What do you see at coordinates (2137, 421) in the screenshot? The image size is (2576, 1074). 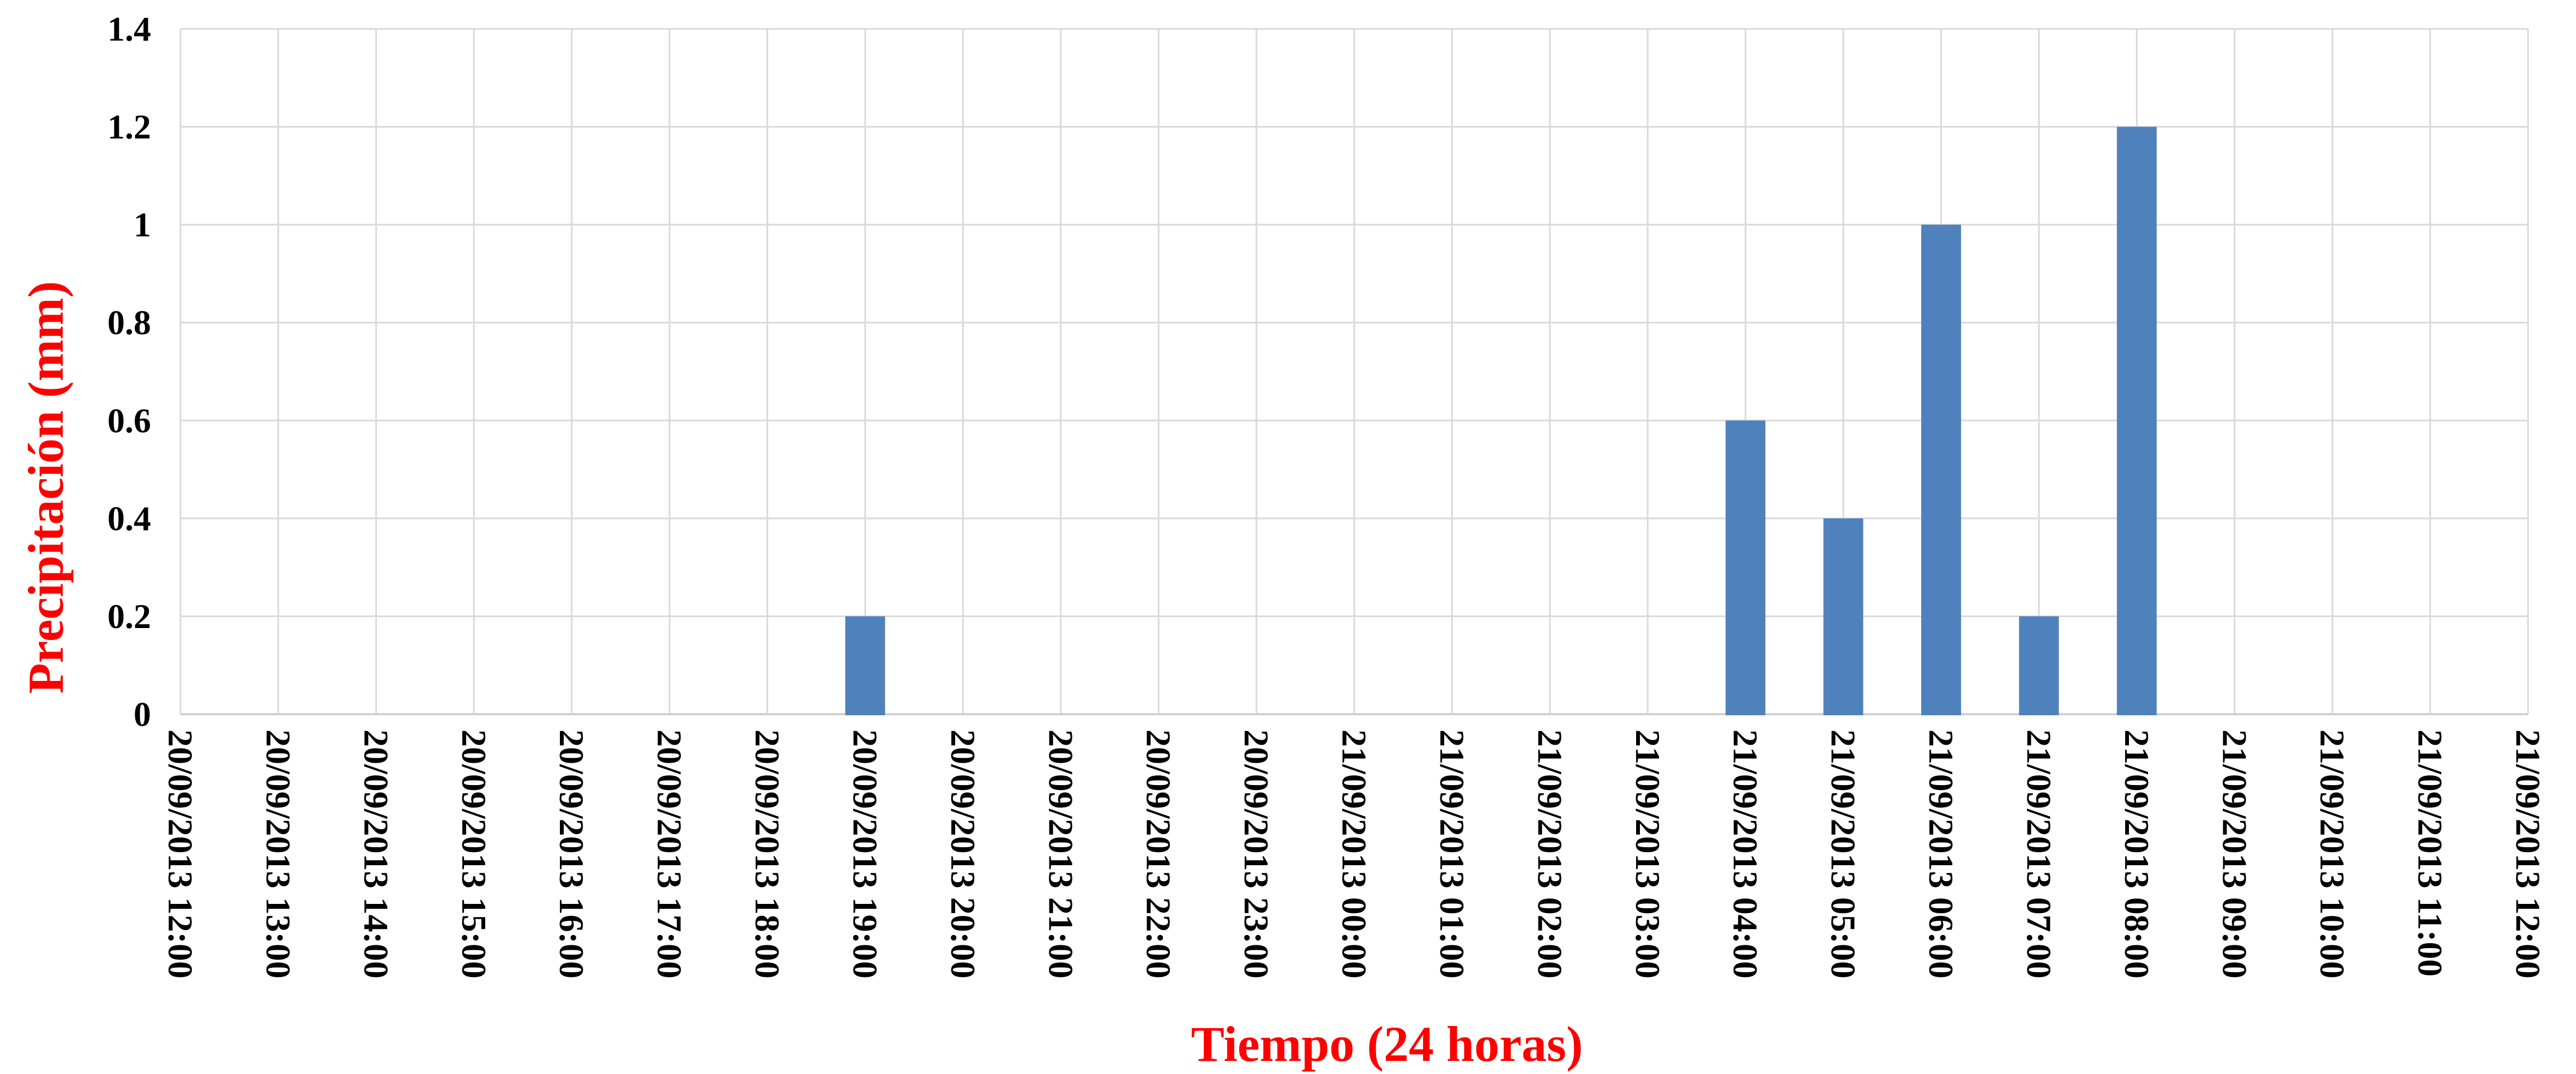 I see `bar-21/09/2013 08:00` at bounding box center [2137, 421].